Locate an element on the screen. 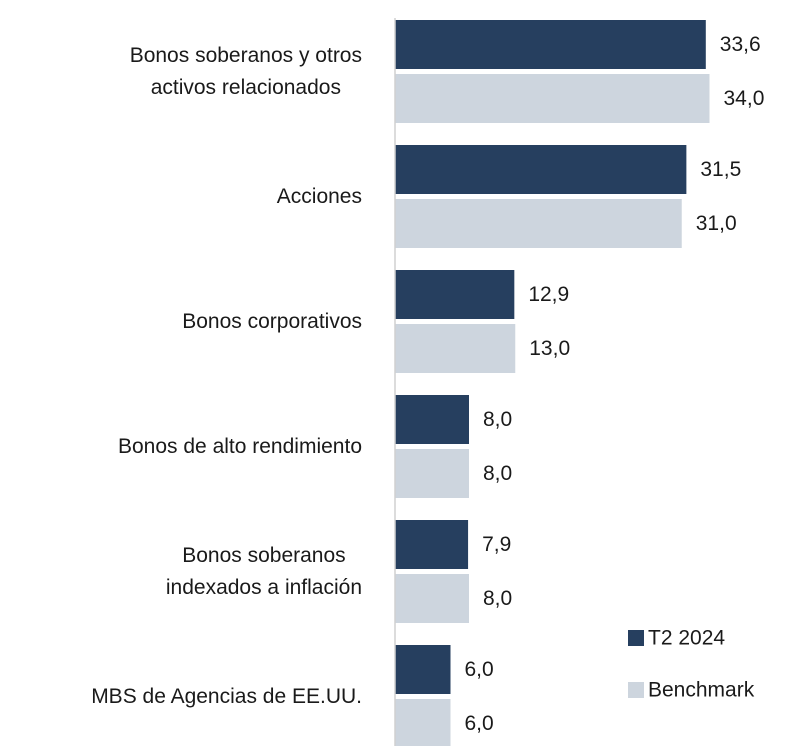 The image size is (800, 746). value-label: 7,9 is located at coordinates (496, 544).